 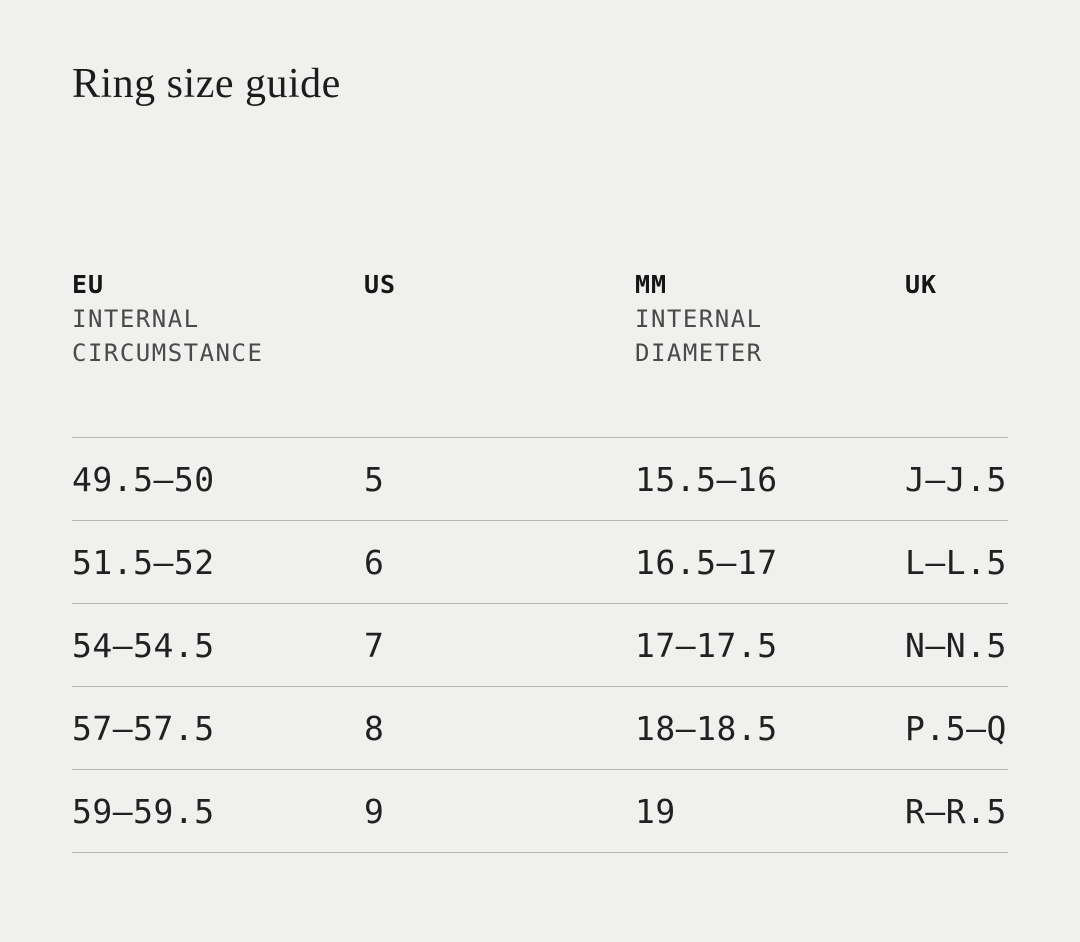 What do you see at coordinates (956, 562) in the screenshot?
I see `cell-uk: L—L.5` at bounding box center [956, 562].